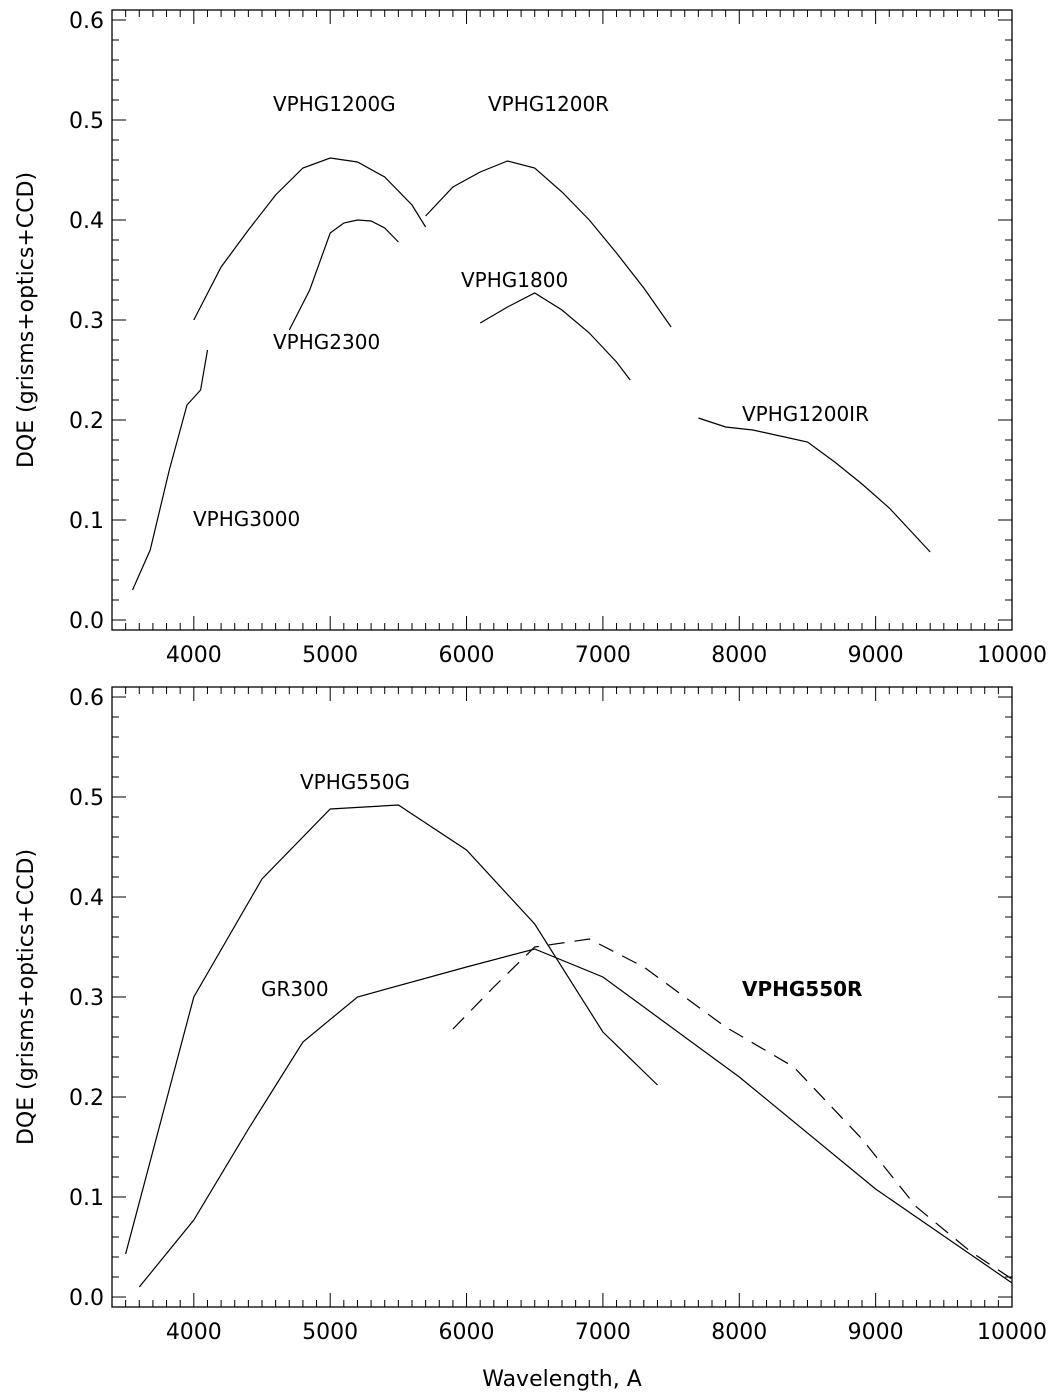 The width and height of the screenshot is (1064, 1395). What do you see at coordinates (26, 320) in the screenshot?
I see `top-y-axis-title: DQE (grisms+optics+CCD)` at bounding box center [26, 320].